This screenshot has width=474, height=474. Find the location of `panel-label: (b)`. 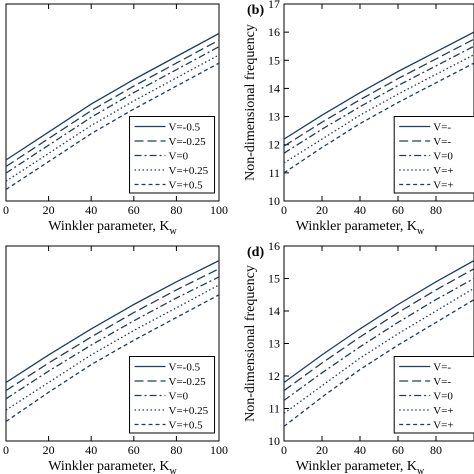

panel-label: (b) is located at coordinates (255, 10).